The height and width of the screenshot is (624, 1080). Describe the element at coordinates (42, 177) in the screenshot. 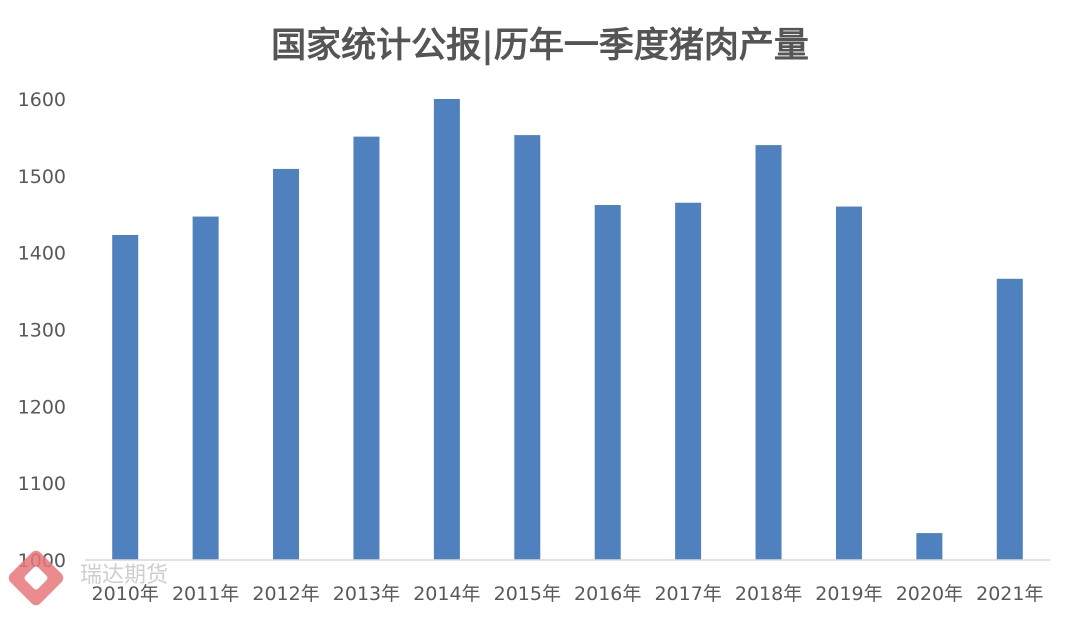

I see `y-tick-label: 1500` at that location.